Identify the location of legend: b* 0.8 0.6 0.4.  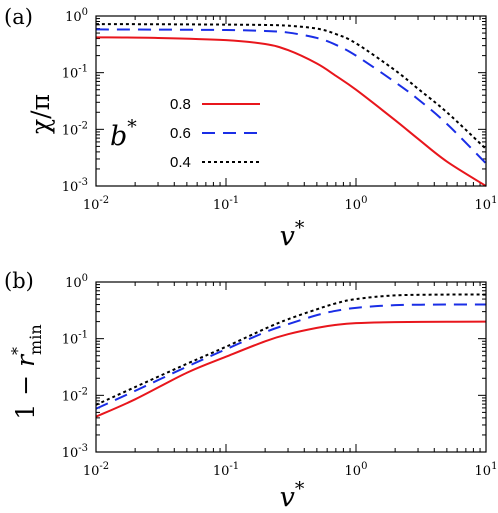
(185, 133).